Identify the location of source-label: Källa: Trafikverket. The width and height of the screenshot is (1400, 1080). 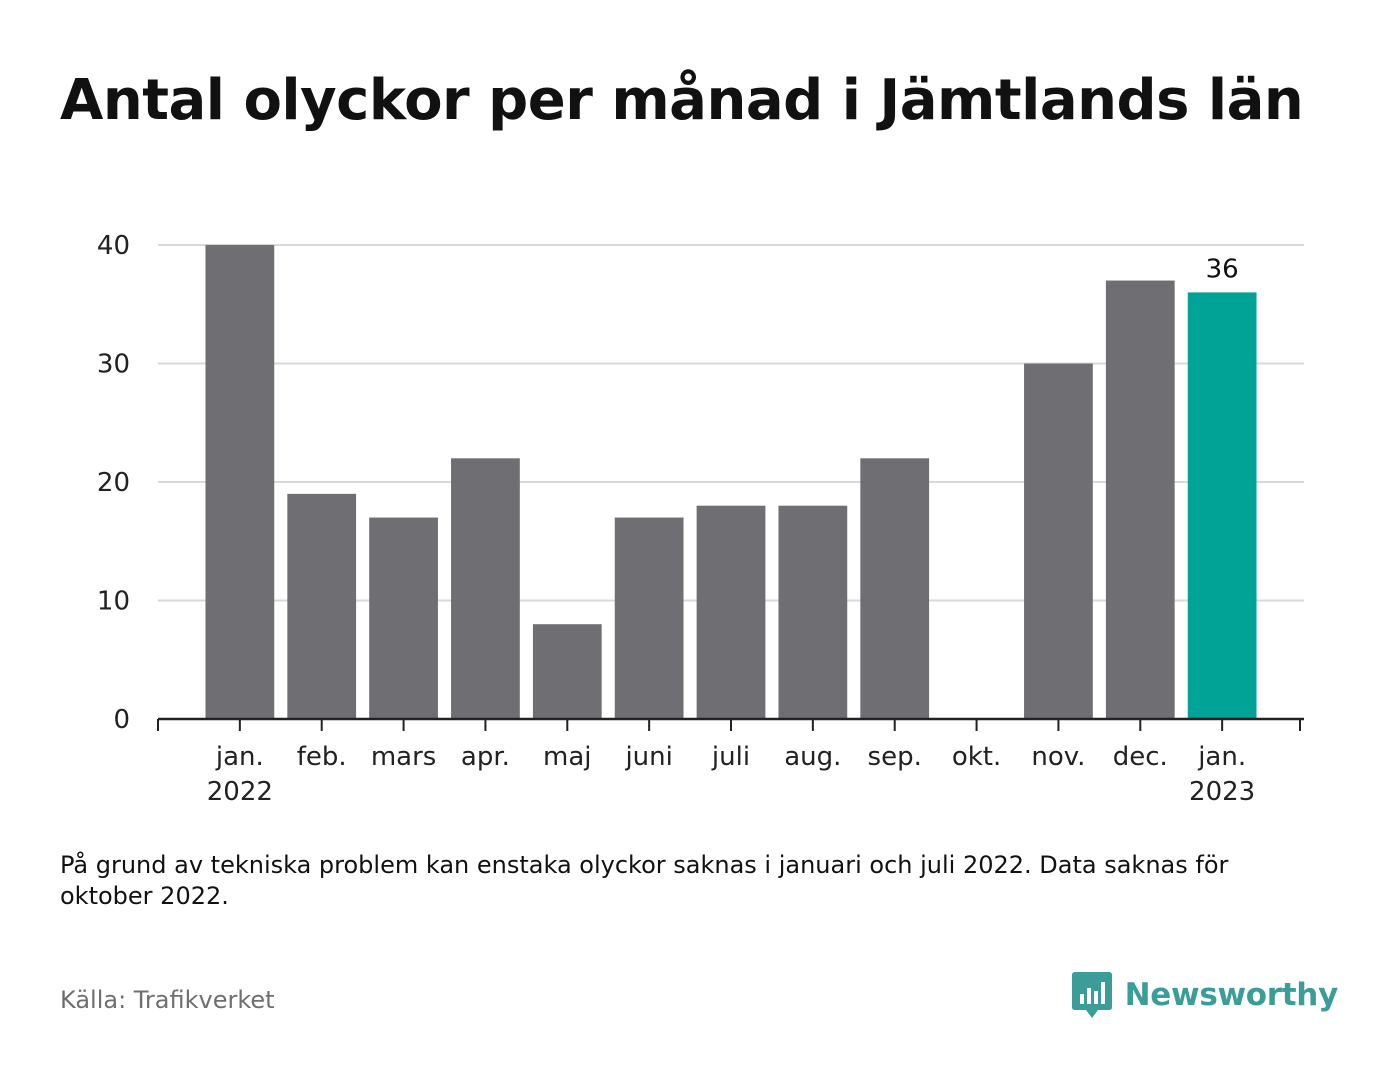
(167, 1000).